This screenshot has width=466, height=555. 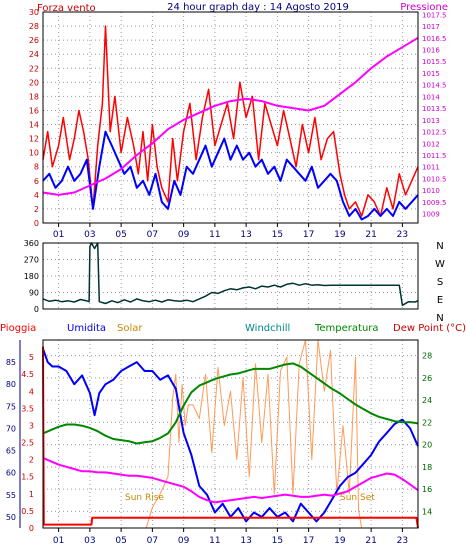 I want to click on legend-label: Pioggia, so click(x=18, y=328).